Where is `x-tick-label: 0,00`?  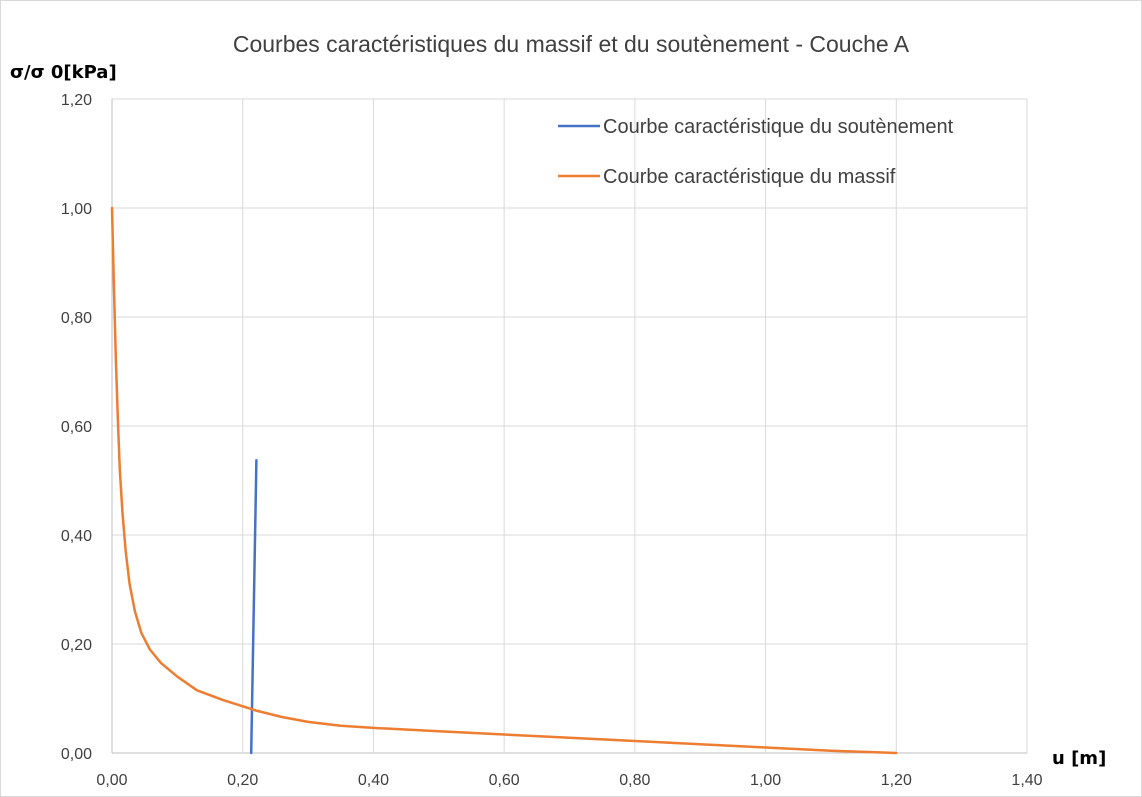 x-tick-label: 0,00 is located at coordinates (111, 780).